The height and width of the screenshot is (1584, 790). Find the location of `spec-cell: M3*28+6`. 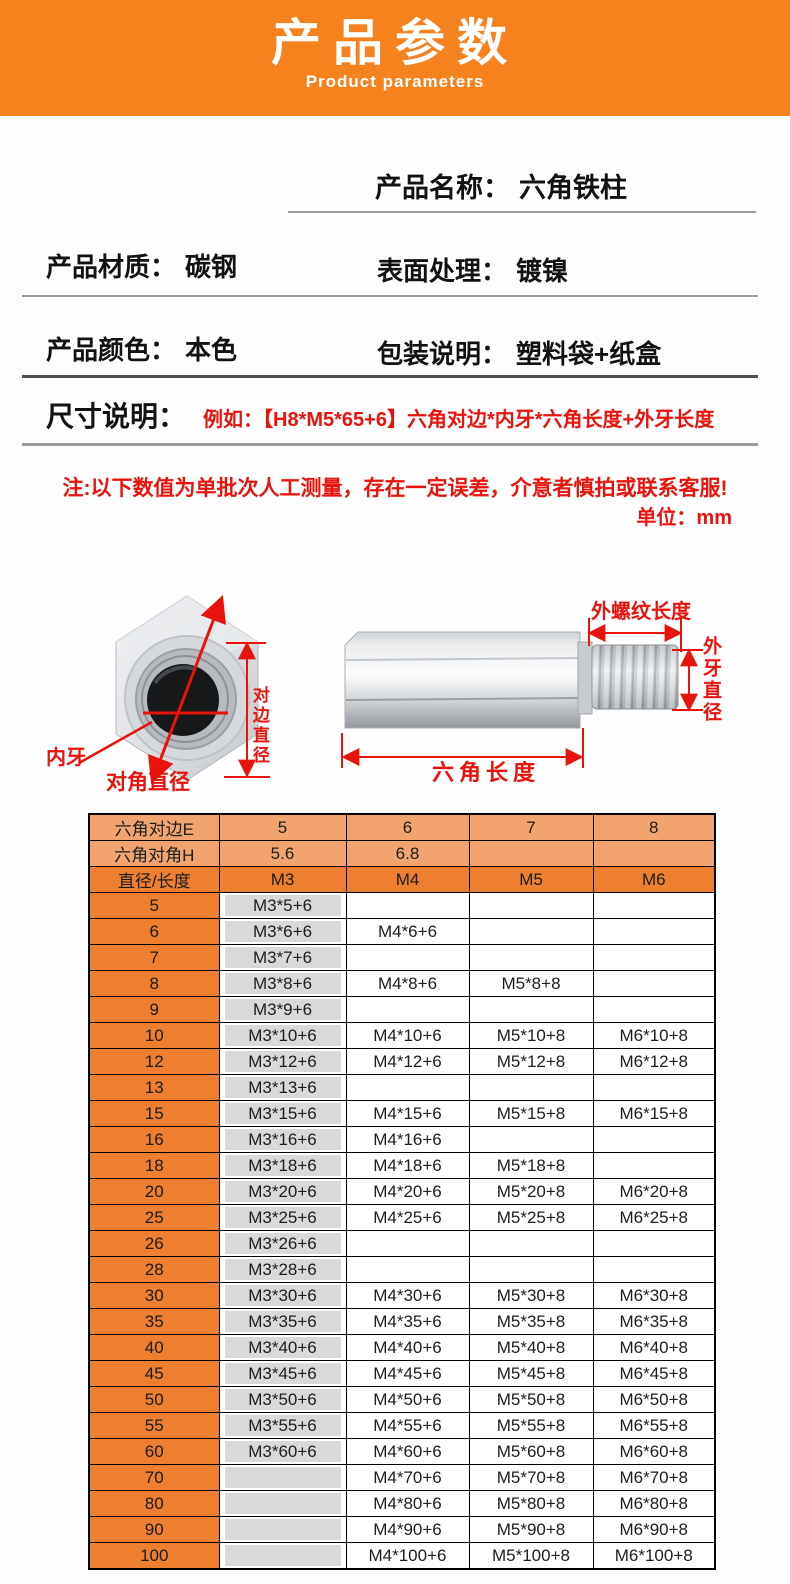

spec-cell: M3*28+6 is located at coordinates (282, 1269).